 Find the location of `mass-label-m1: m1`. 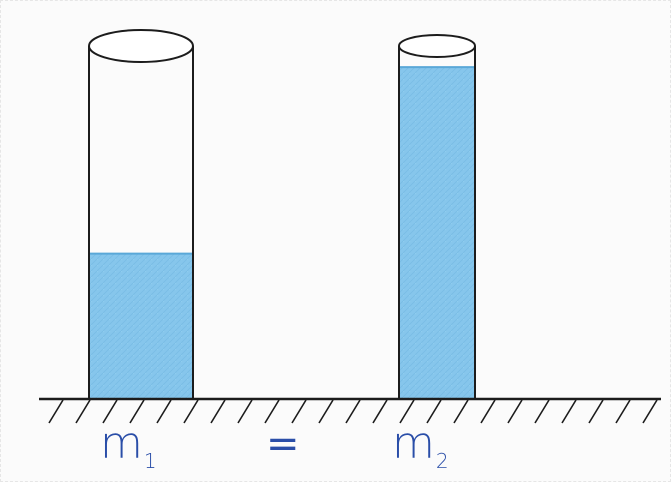

mass-label-m1: m1 is located at coordinates (129, 447).